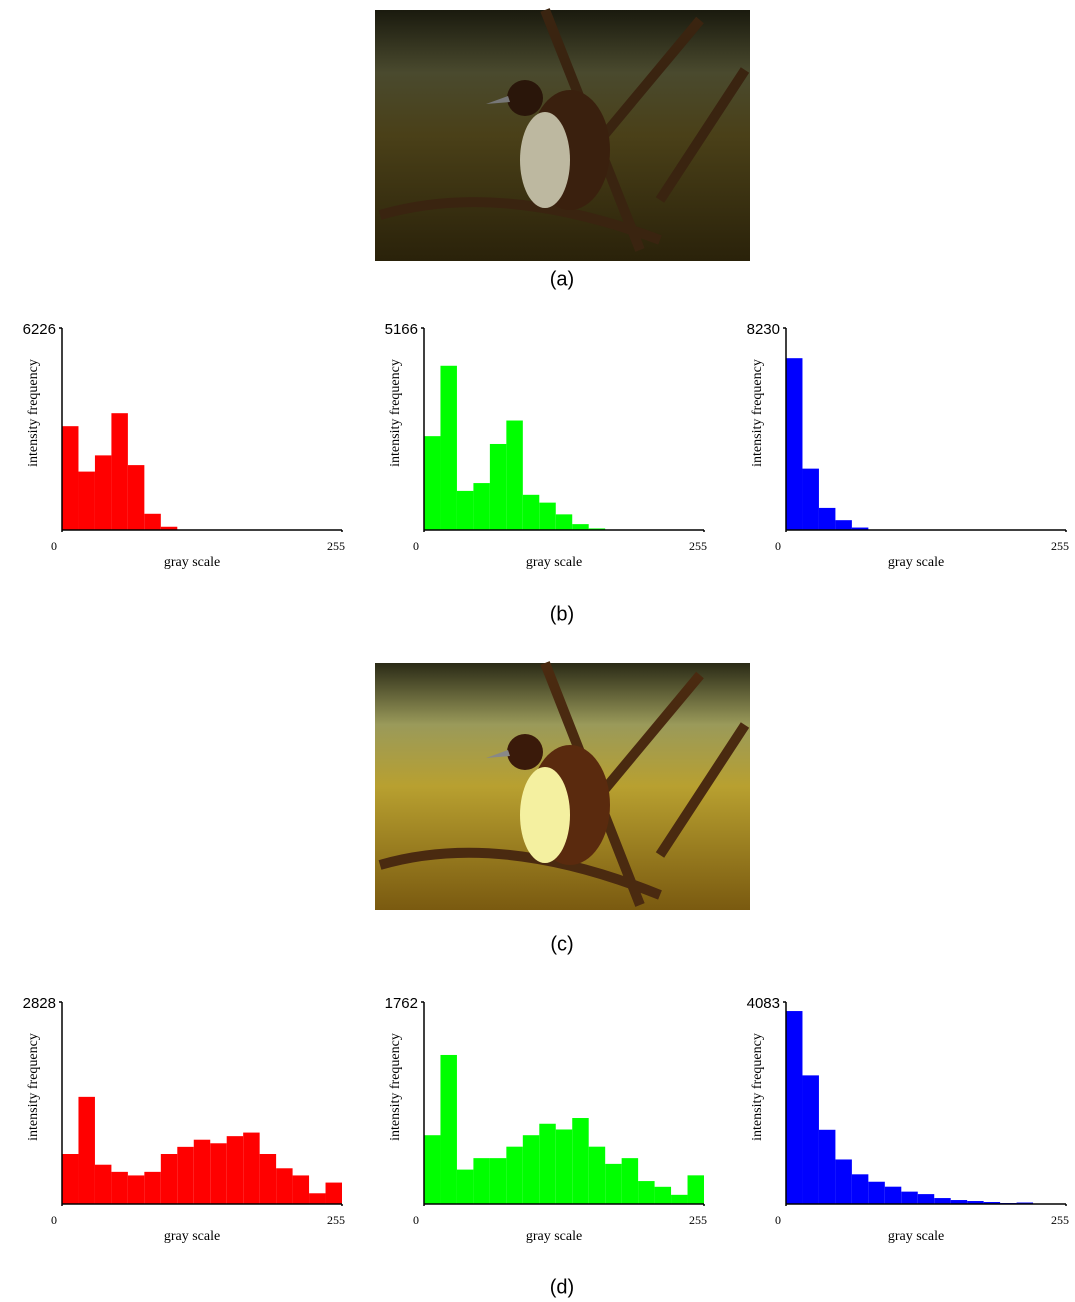 The image size is (1075, 1302). What do you see at coordinates (401, 1003) in the screenshot?
I see `y-tick-label: 1762` at bounding box center [401, 1003].